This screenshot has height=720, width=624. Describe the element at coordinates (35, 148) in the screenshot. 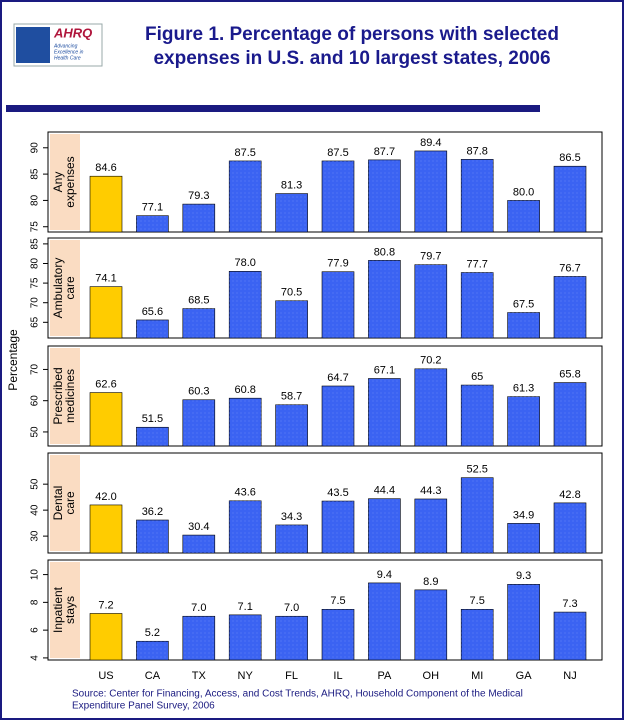

I see `y-tick-label: 90` at that location.